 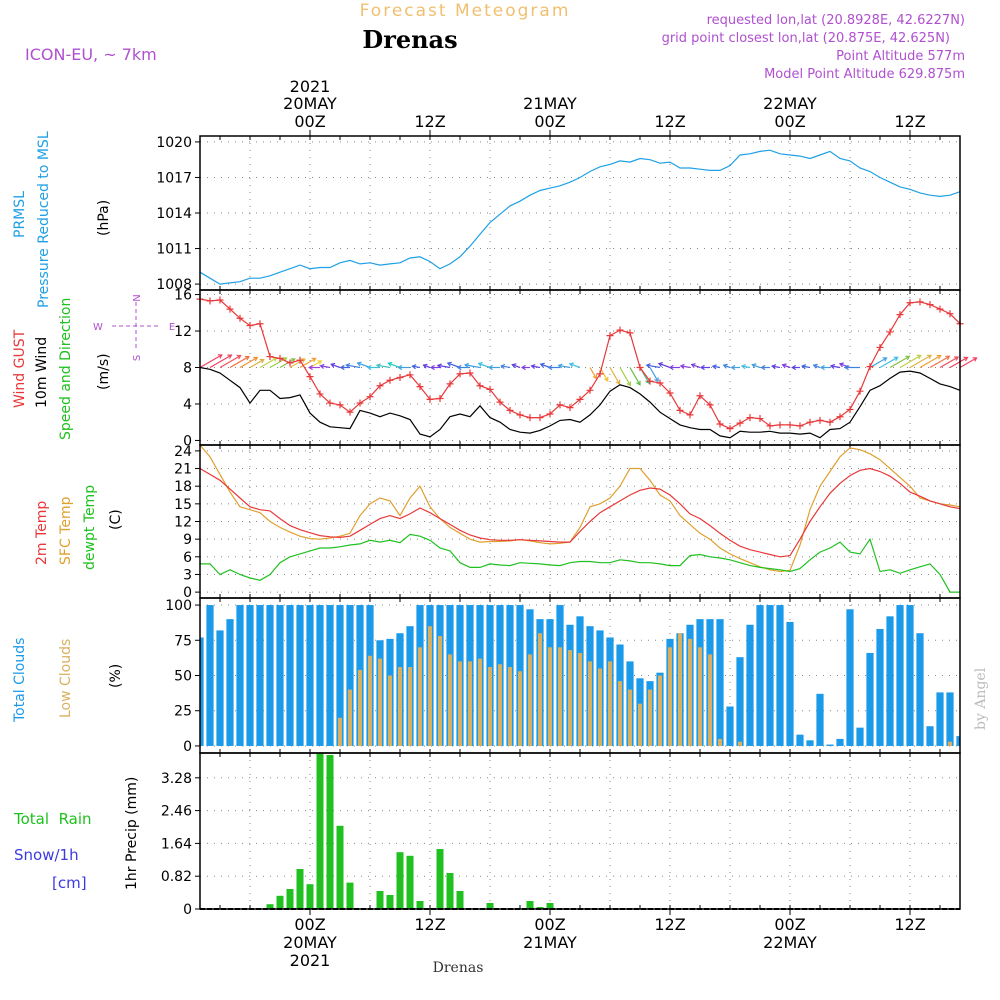 I want to click on ytick-label: 1011, so click(x=174, y=250).